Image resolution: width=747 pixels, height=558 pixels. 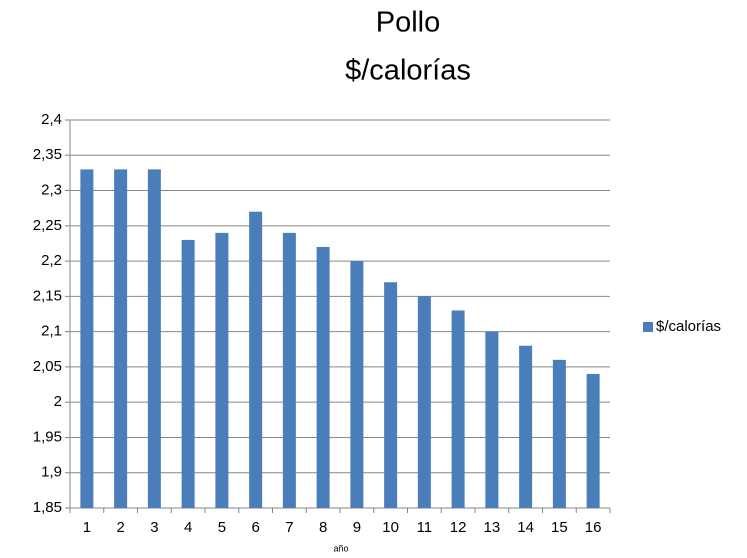 What do you see at coordinates (255, 527) in the screenshot?
I see `x-tick-label: 6` at bounding box center [255, 527].